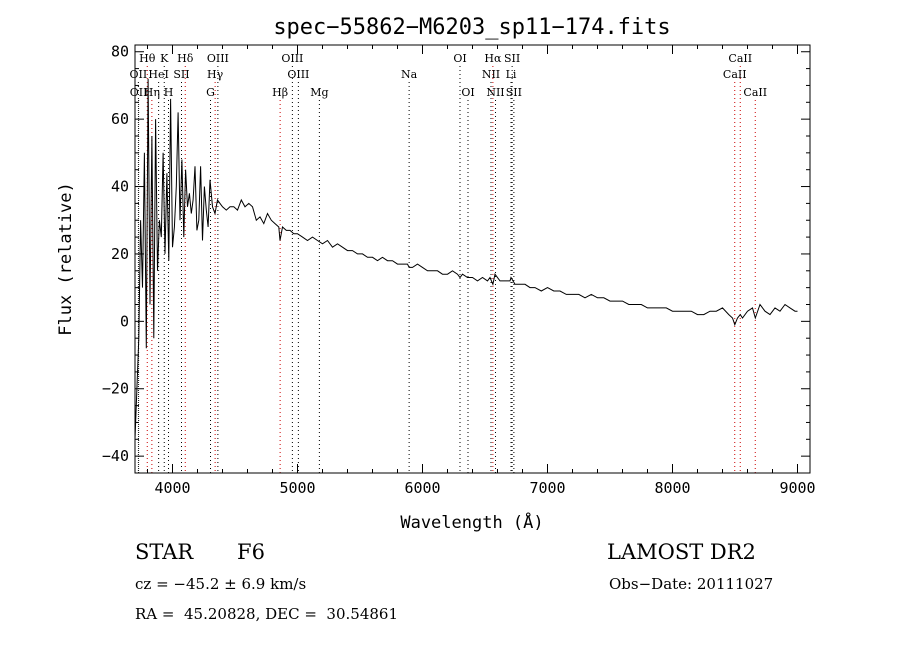 The height and width of the screenshot is (650, 900). I want to click on x-tick-label: 8000, so click(672, 488).